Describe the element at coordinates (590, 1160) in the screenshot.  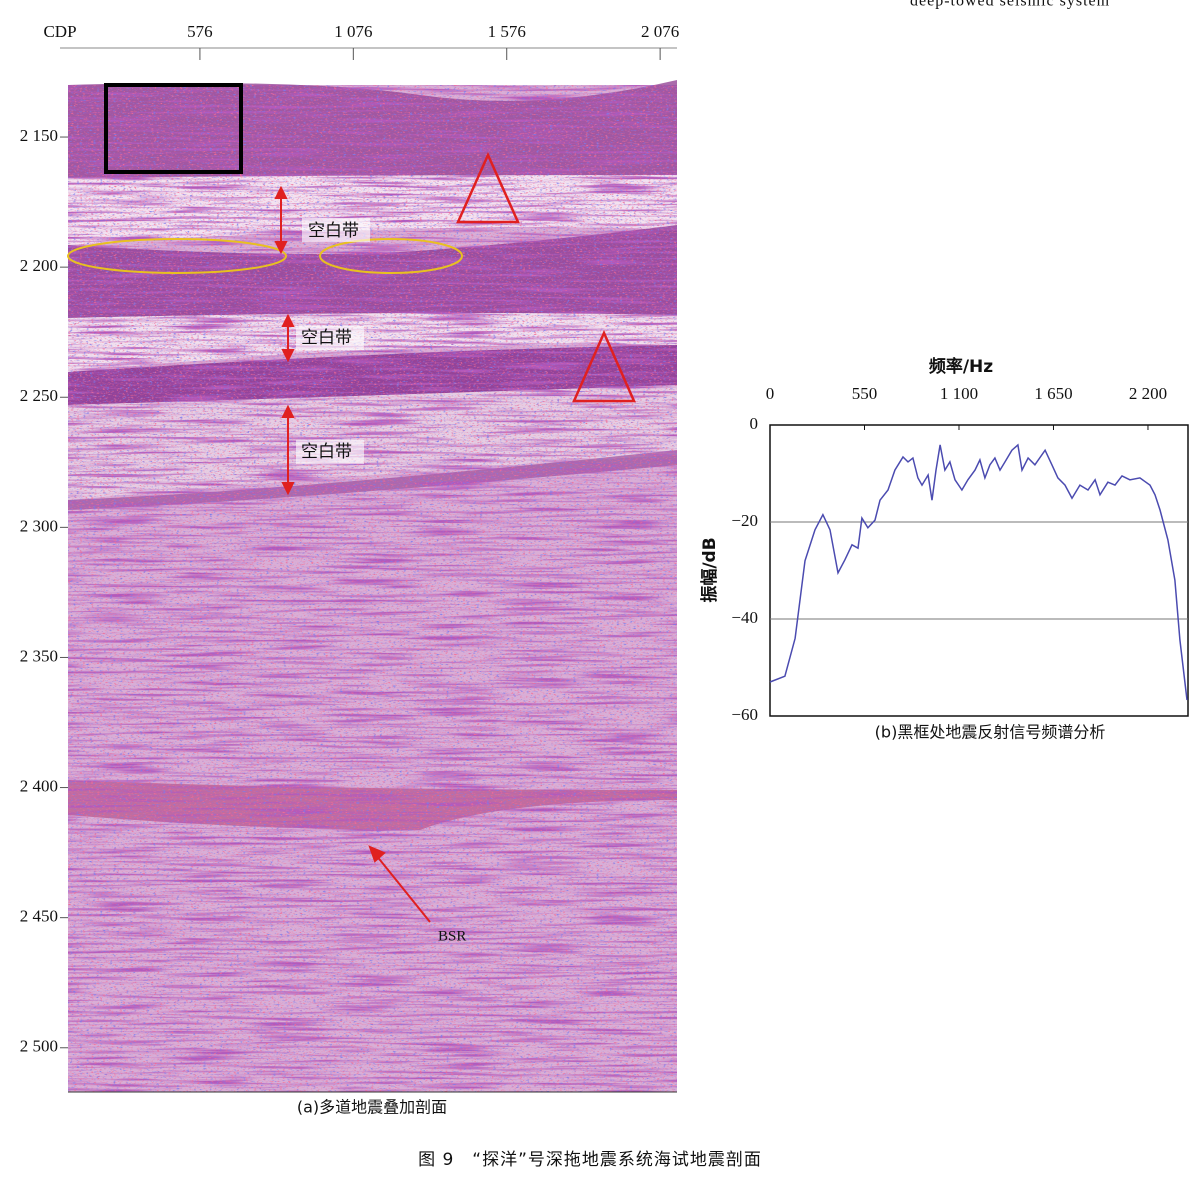
I see `figure-caption: 图 9 “探洋”号深拖地震系统海试地震剖面` at that location.